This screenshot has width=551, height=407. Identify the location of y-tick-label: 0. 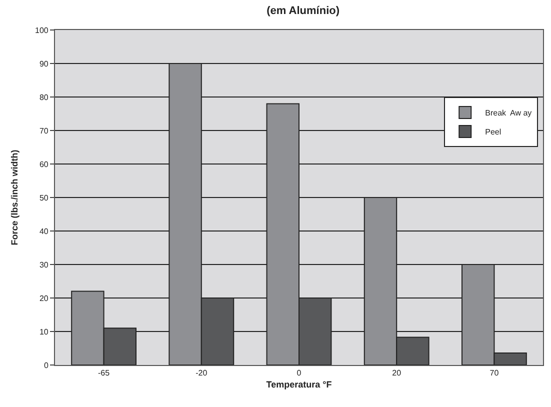
(46, 365).